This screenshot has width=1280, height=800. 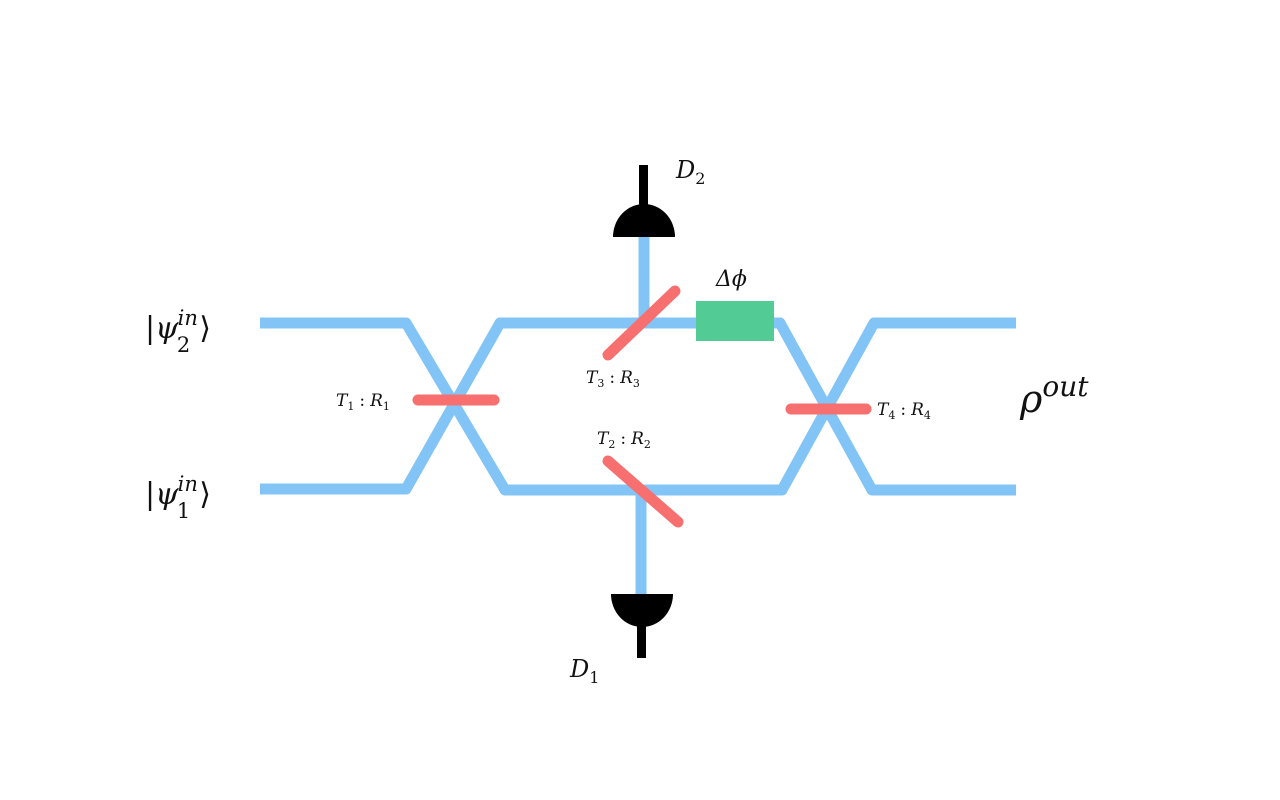 I want to click on detector-d1, so click(x=642, y=626).